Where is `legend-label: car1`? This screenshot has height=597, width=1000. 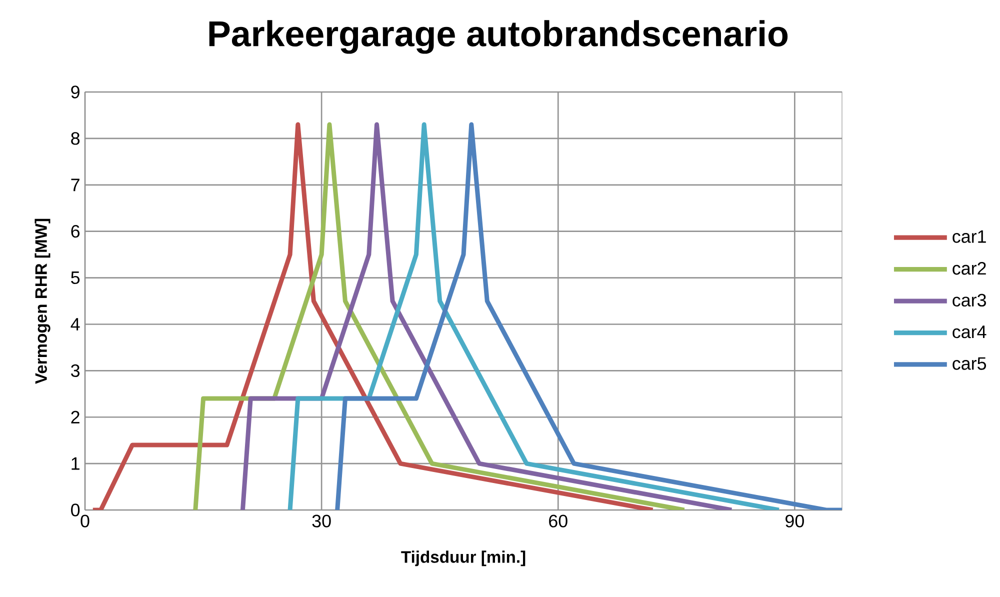
legend-label: car1 is located at coordinates (969, 236).